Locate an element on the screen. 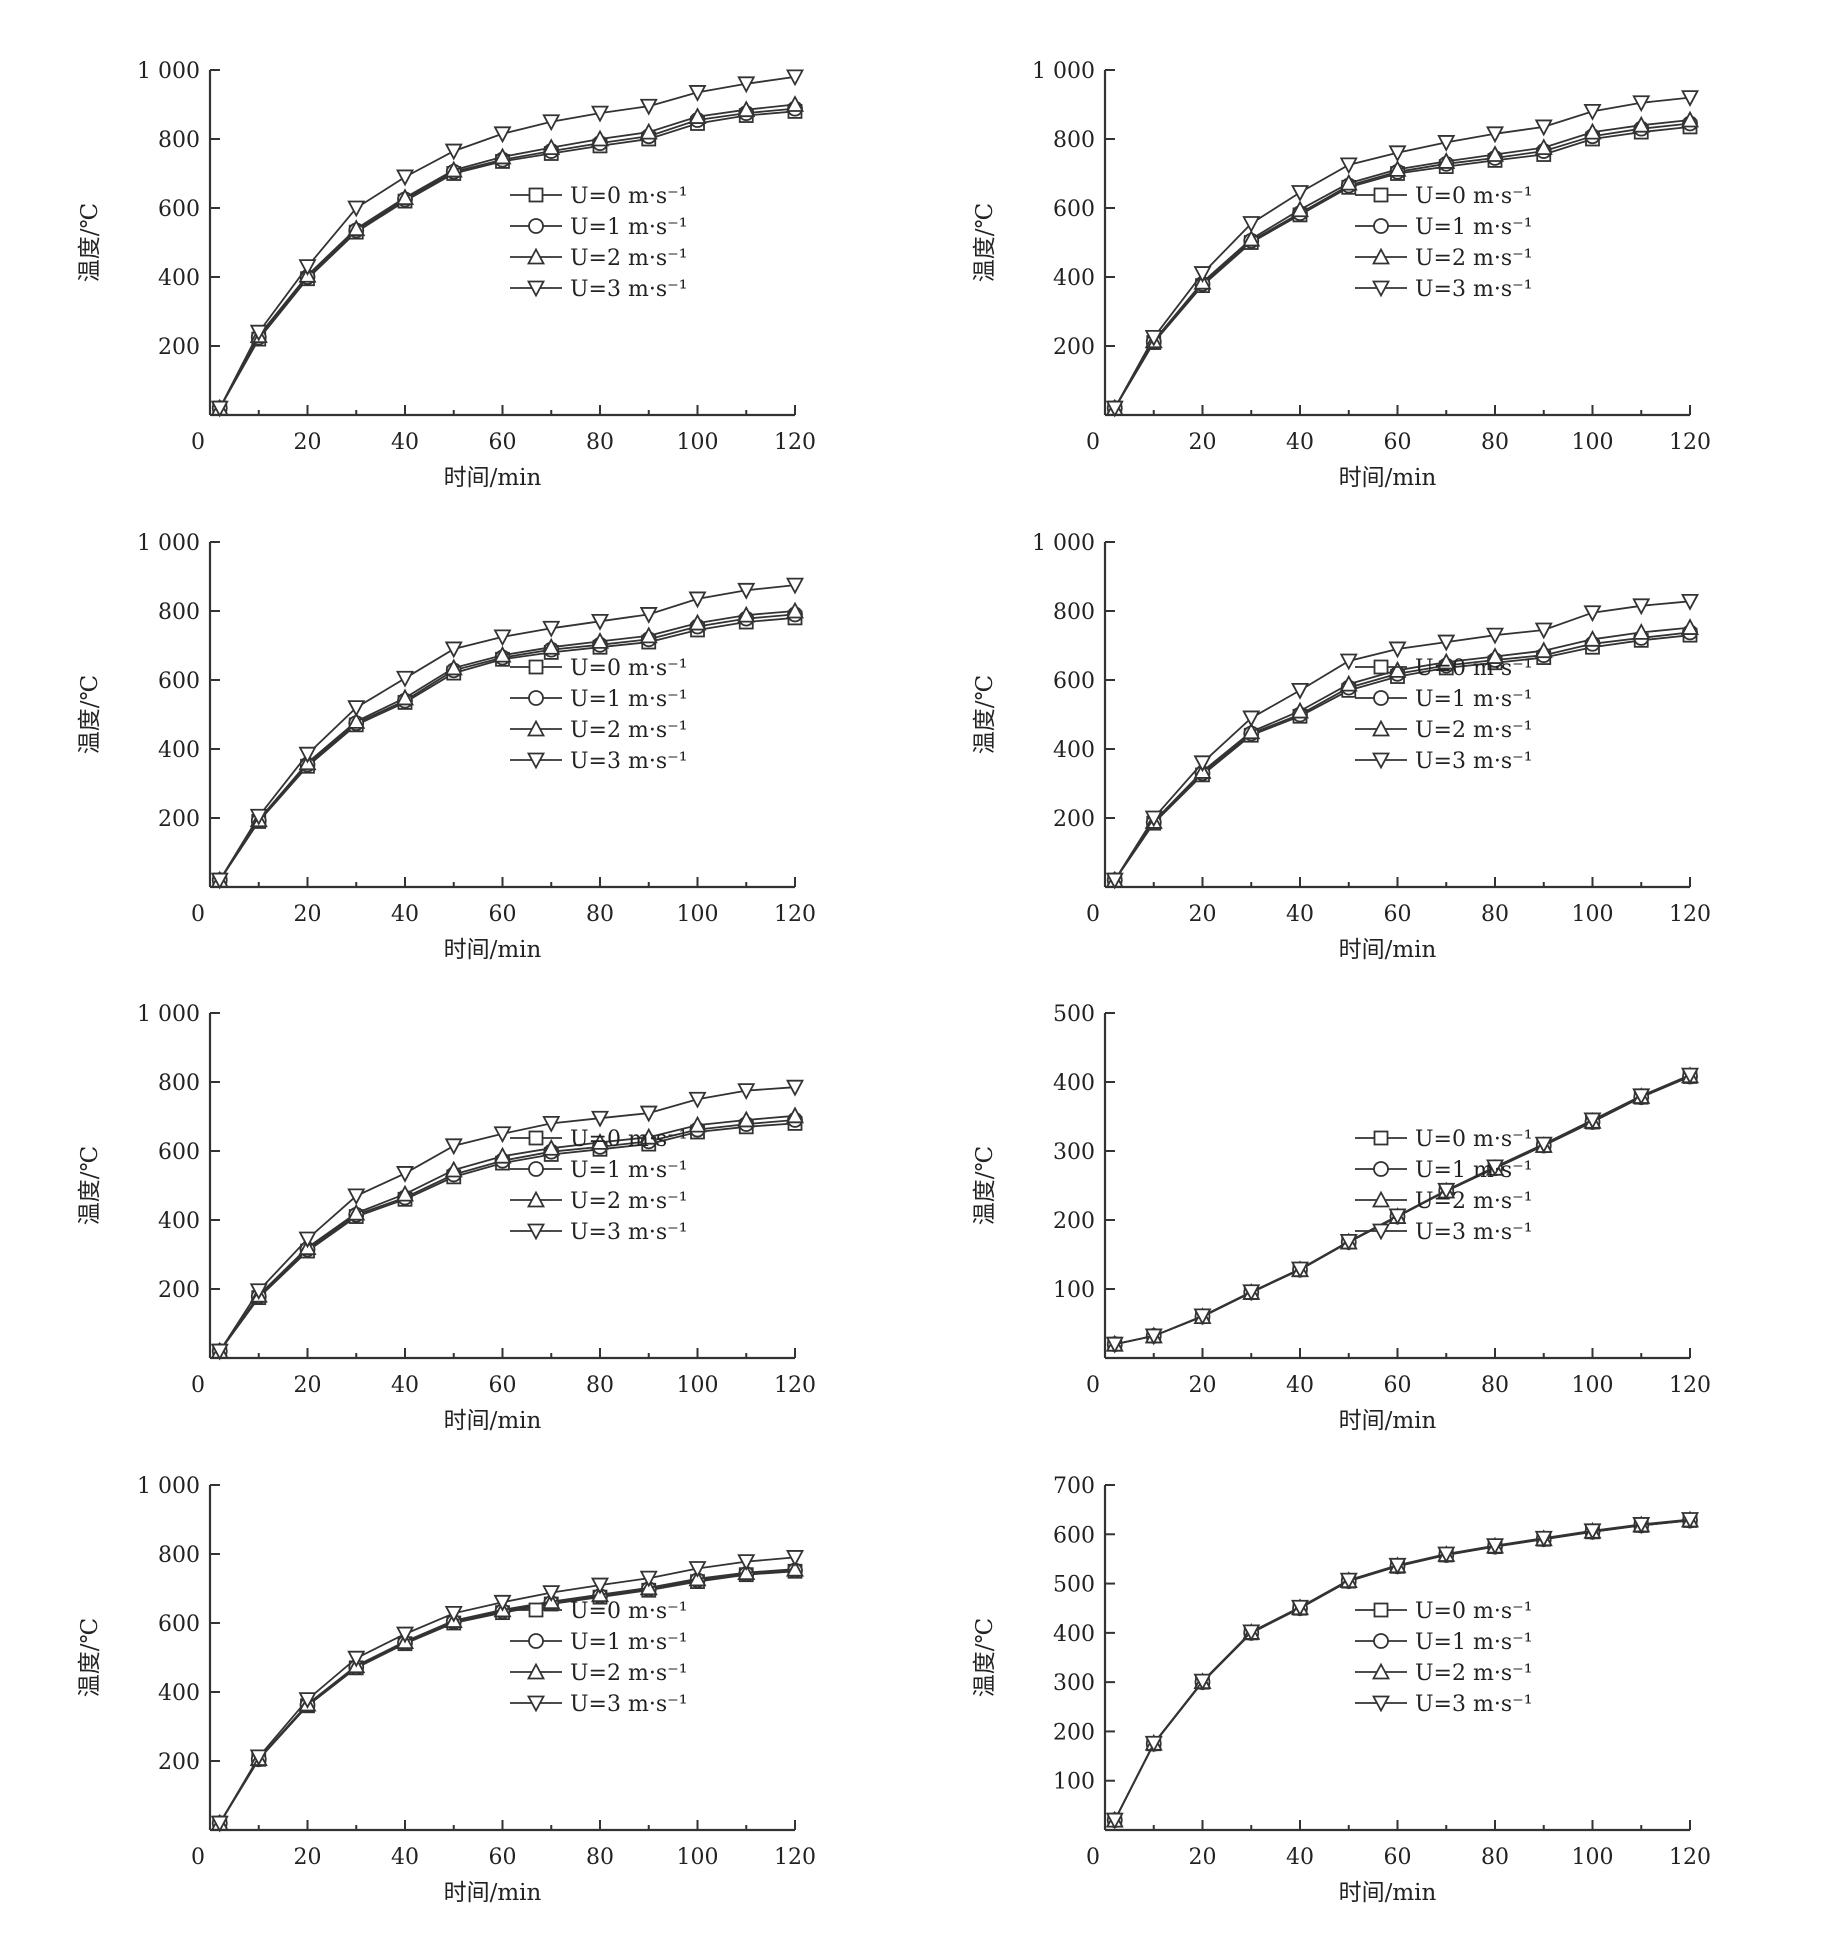 This screenshot has width=1847, height=1943. y-tick-label: 700 is located at coordinates (1074, 1486).